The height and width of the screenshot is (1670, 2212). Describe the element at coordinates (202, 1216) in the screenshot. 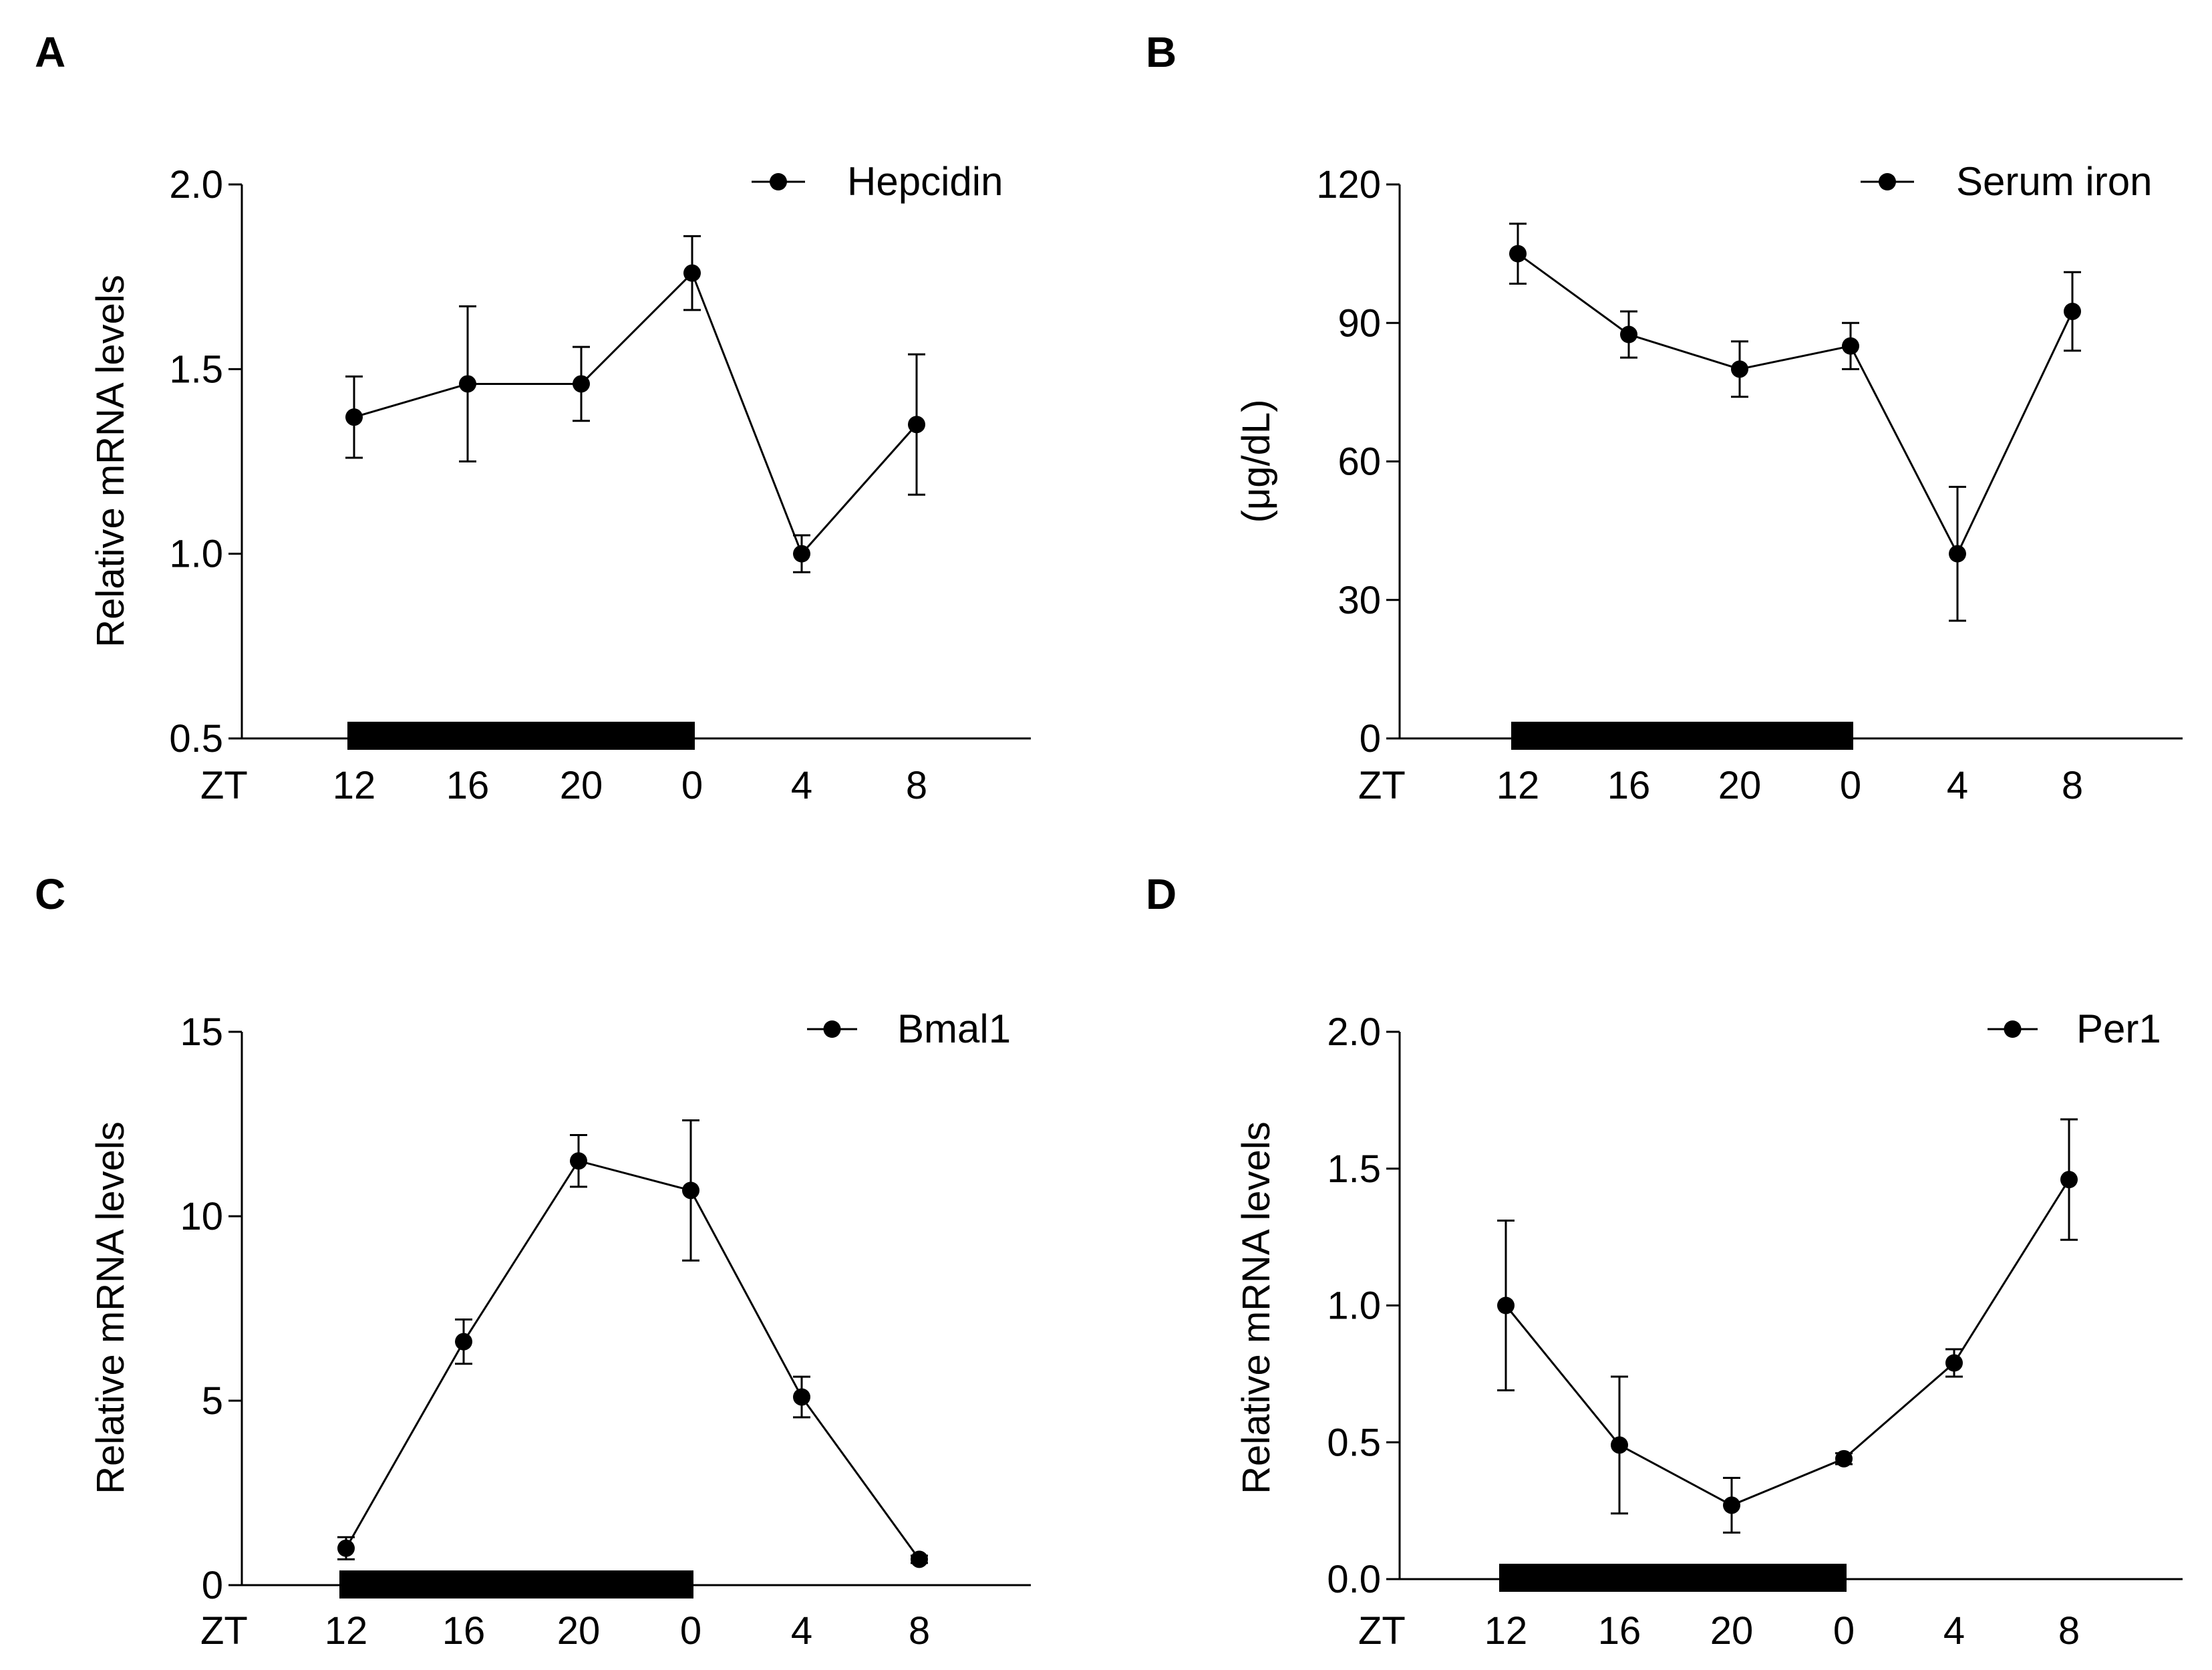

I see `y-tick-label: 10` at that location.